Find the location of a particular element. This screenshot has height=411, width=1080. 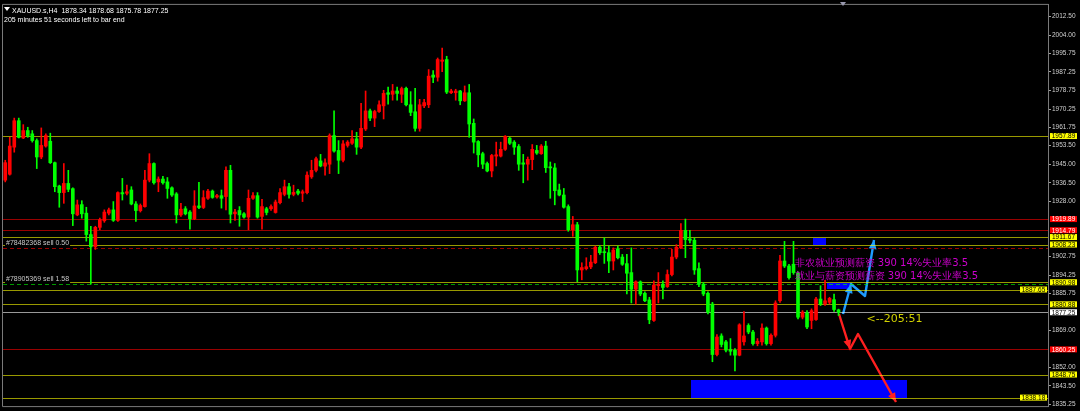

annotation: <--205:51 is located at coordinates (894, 319).